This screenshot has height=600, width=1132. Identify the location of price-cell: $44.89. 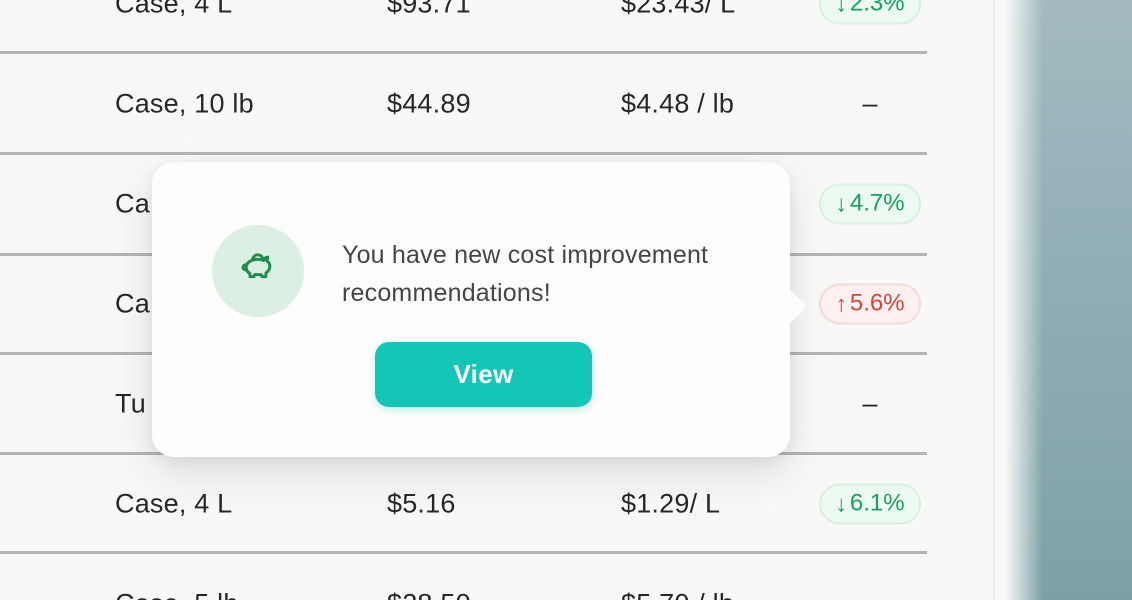
(429, 103).